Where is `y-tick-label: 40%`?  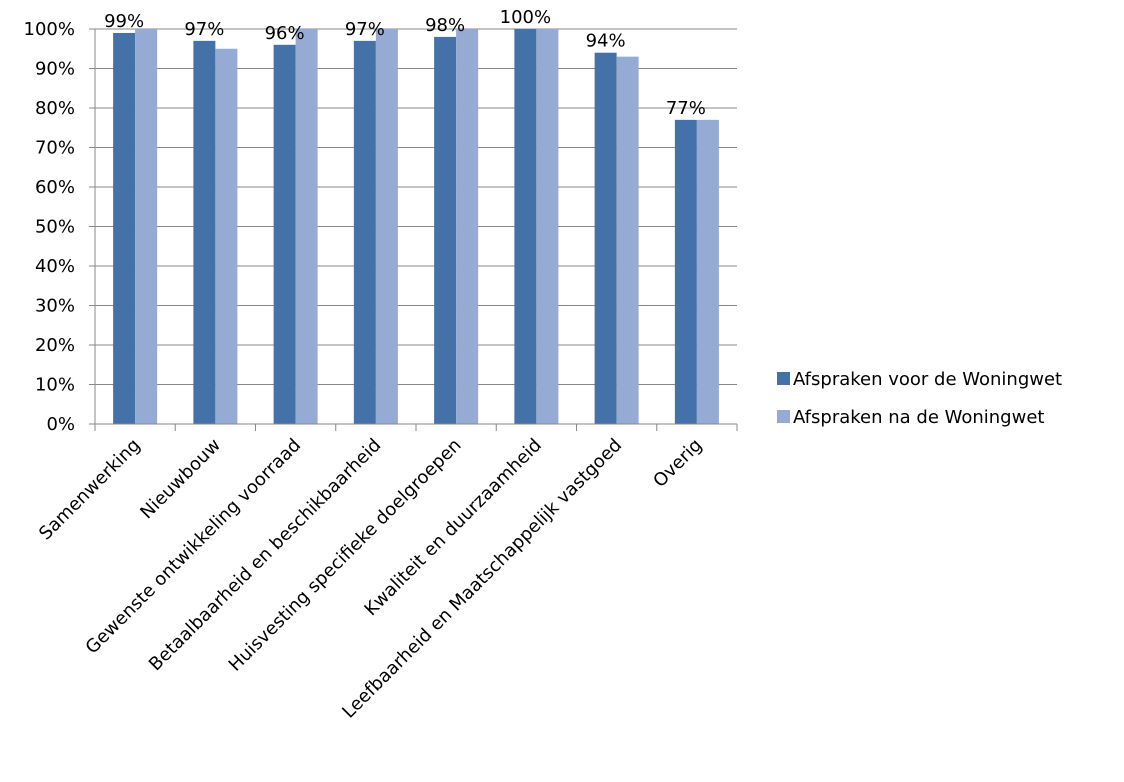
y-tick-label: 40% is located at coordinates (55, 266).